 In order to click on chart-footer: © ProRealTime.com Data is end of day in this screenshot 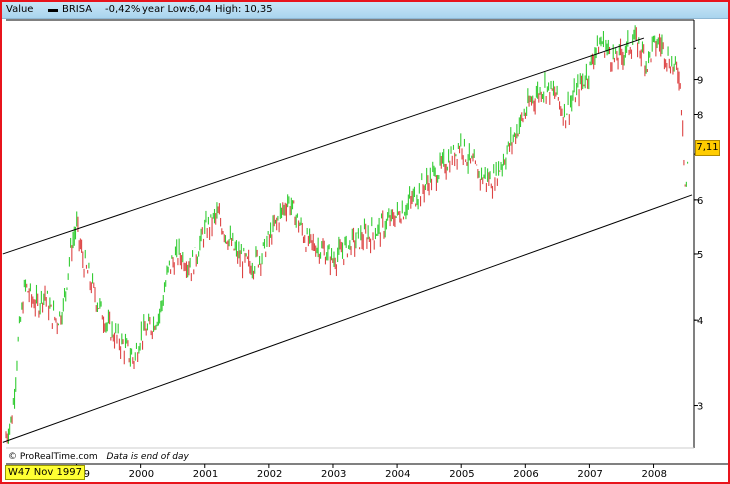, I will do `click(98, 457)`.